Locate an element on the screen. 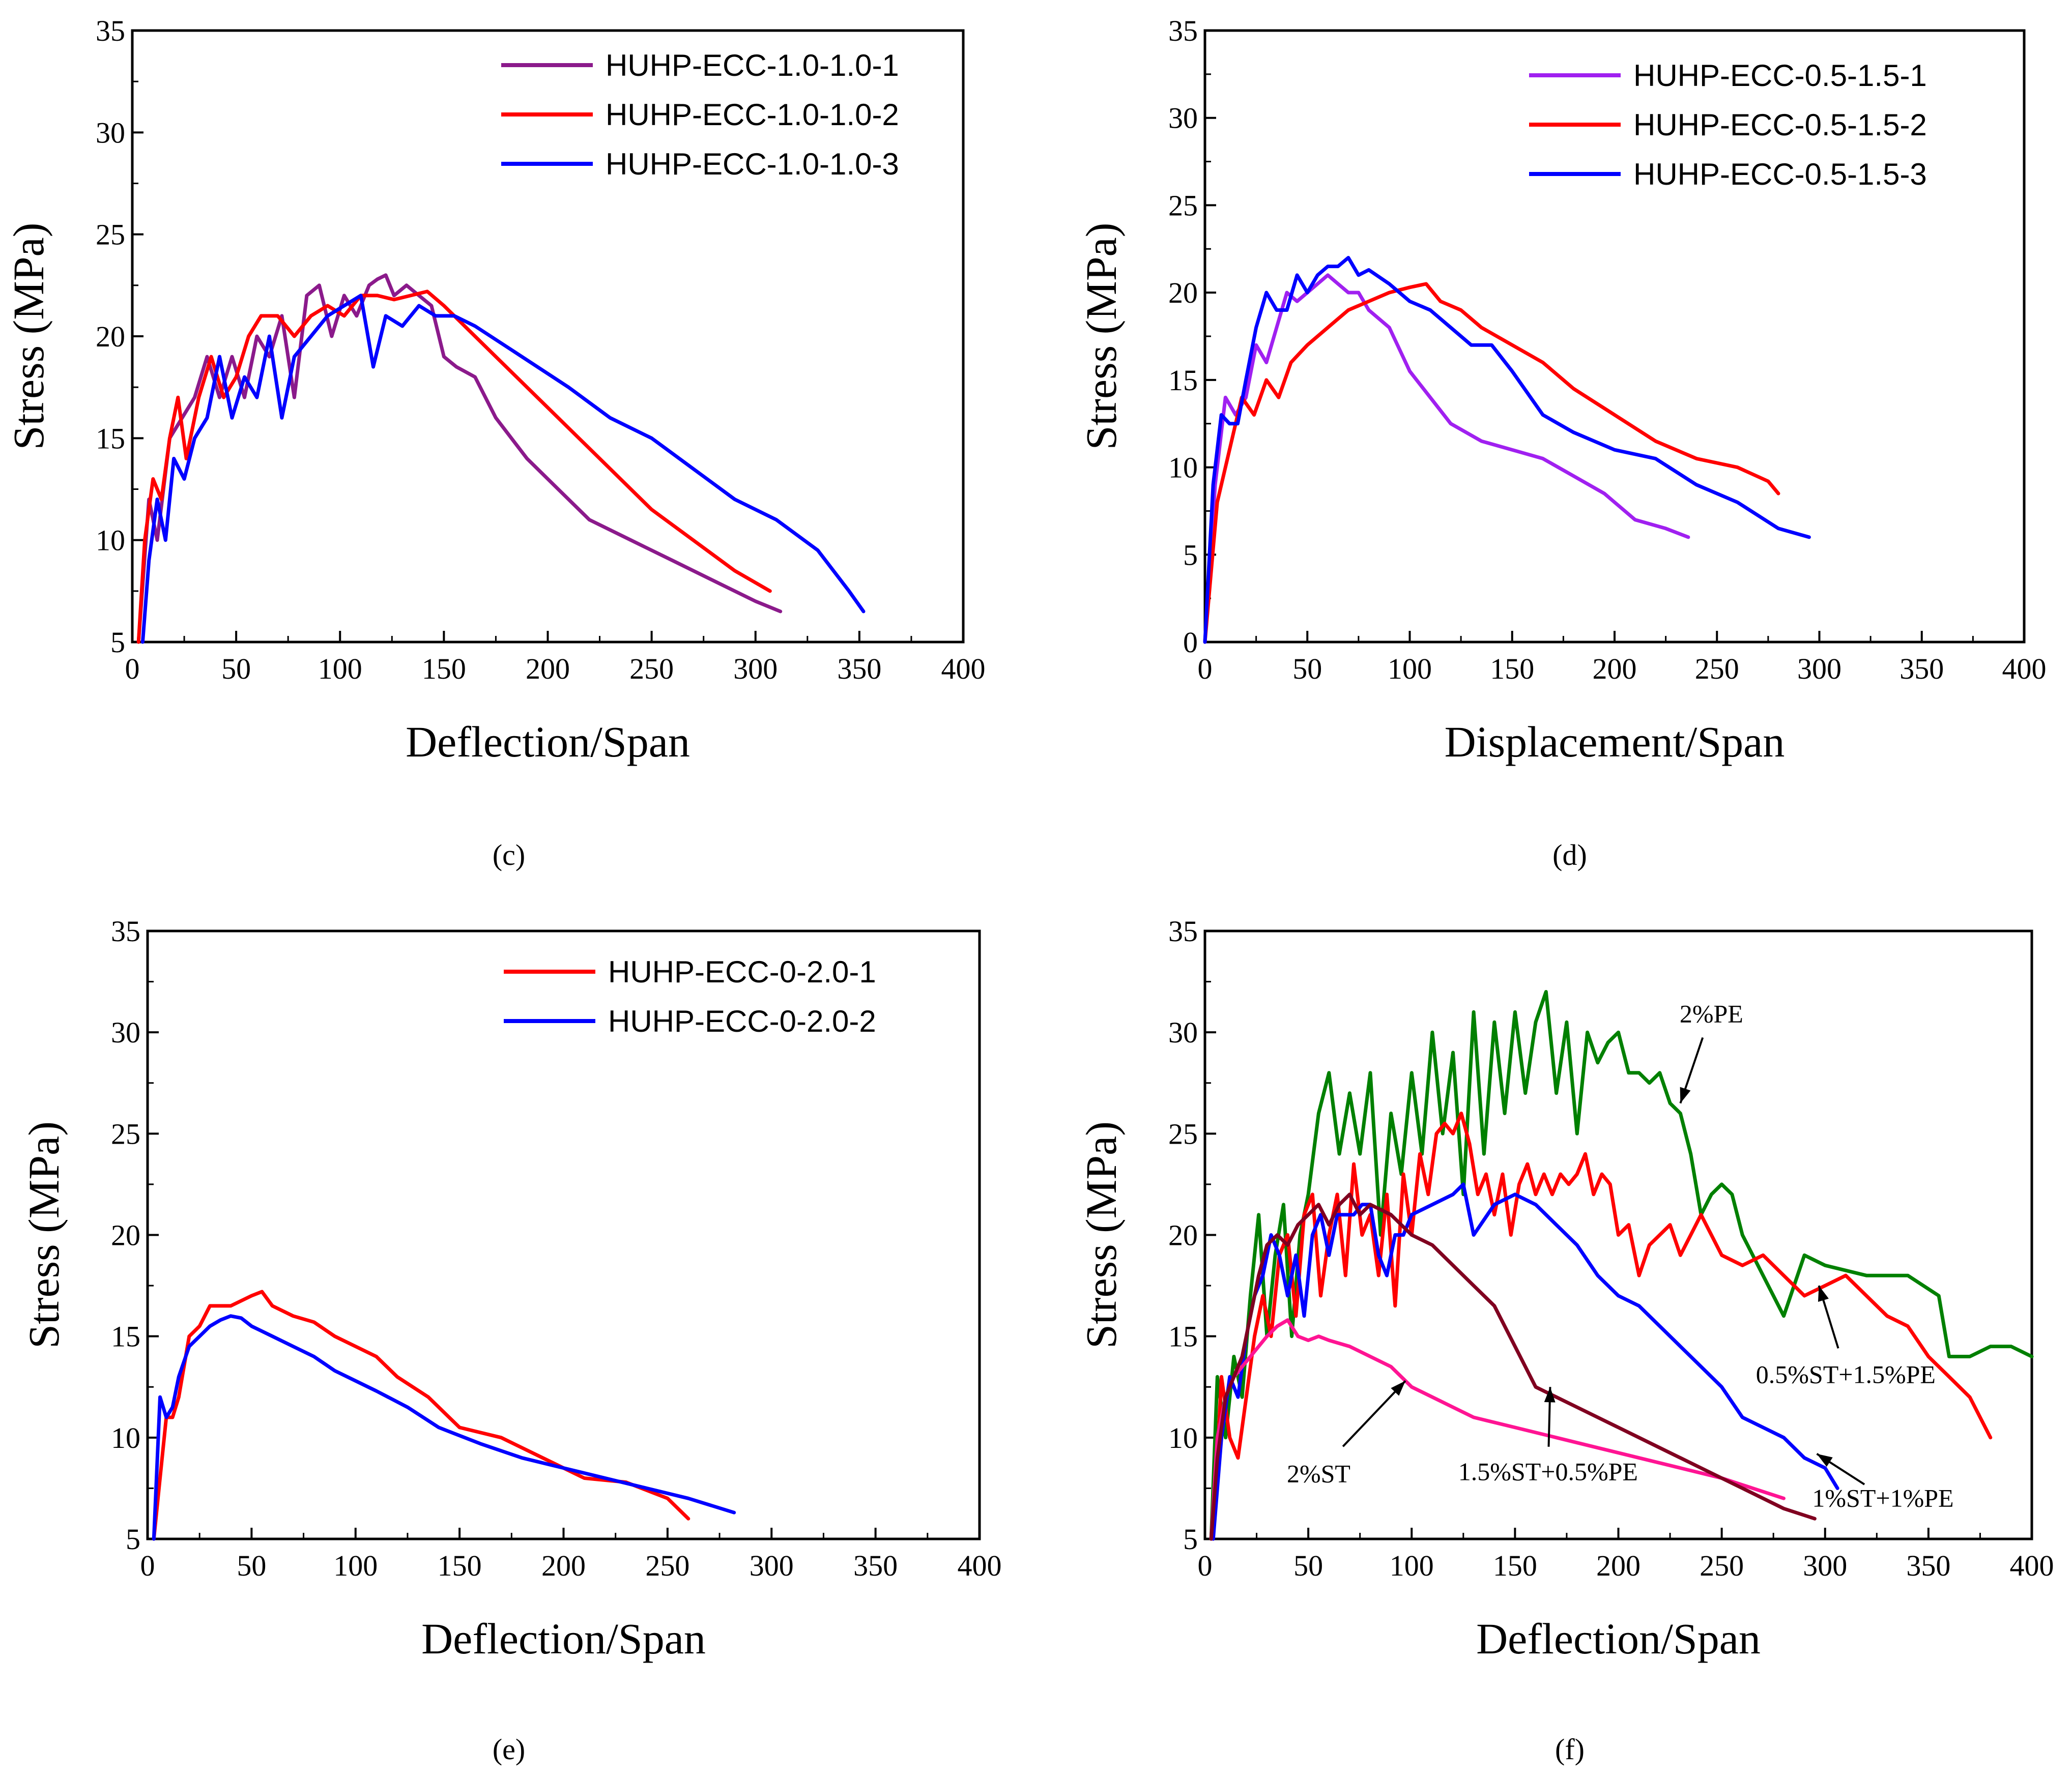 This screenshot has width=2072, height=1776. panel-label-c: (c) is located at coordinates (509, 855).